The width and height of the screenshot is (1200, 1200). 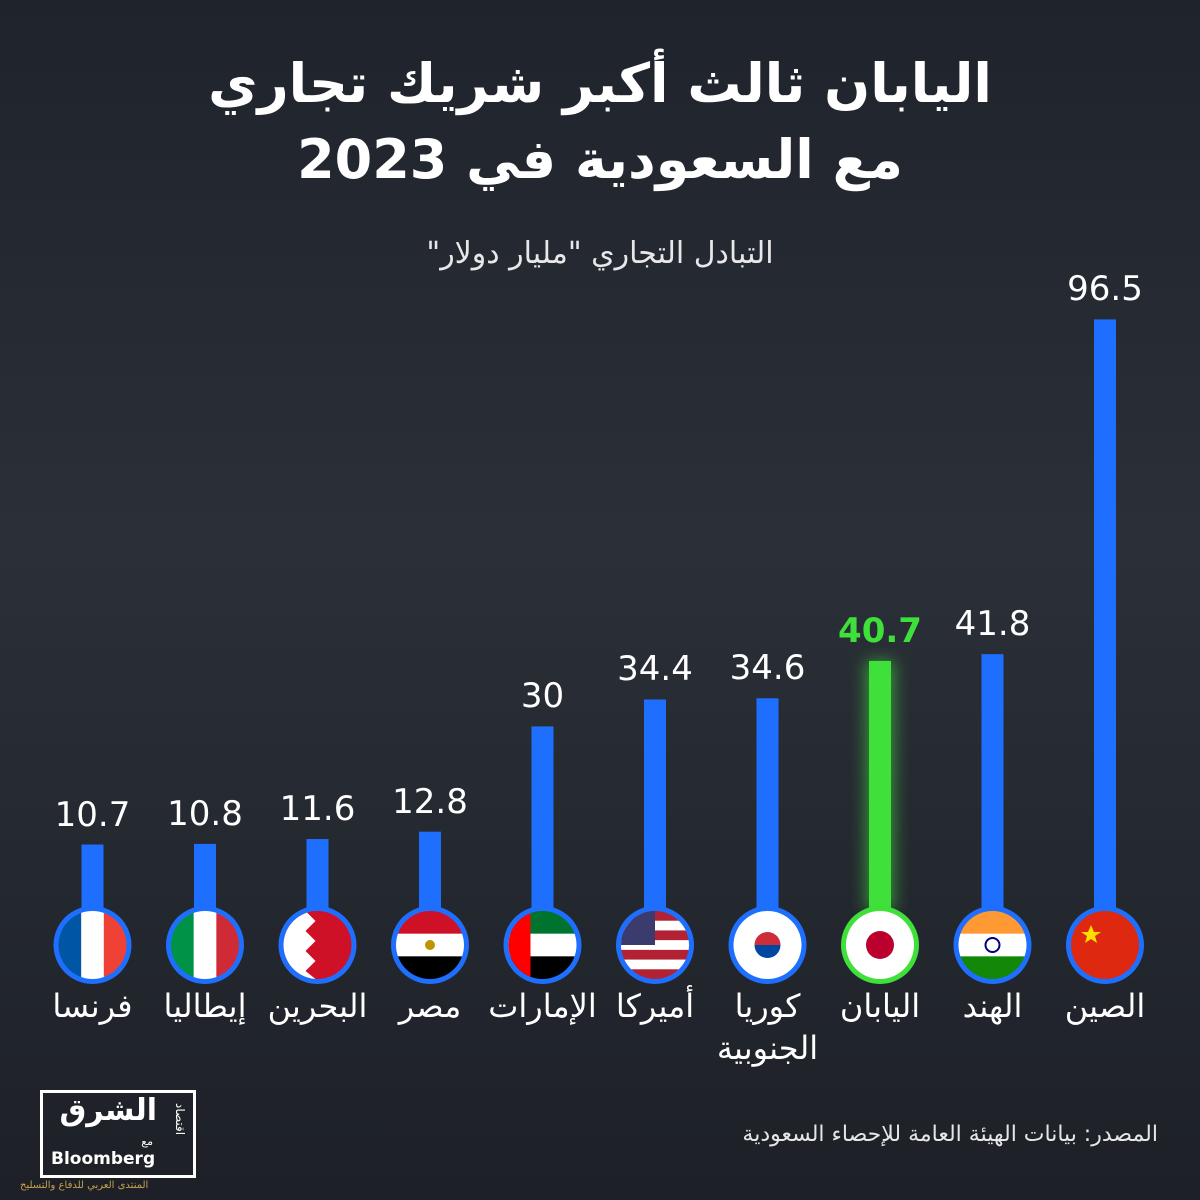 What do you see at coordinates (767, 668) in the screenshot?
I see `value-label: 34.6` at bounding box center [767, 668].